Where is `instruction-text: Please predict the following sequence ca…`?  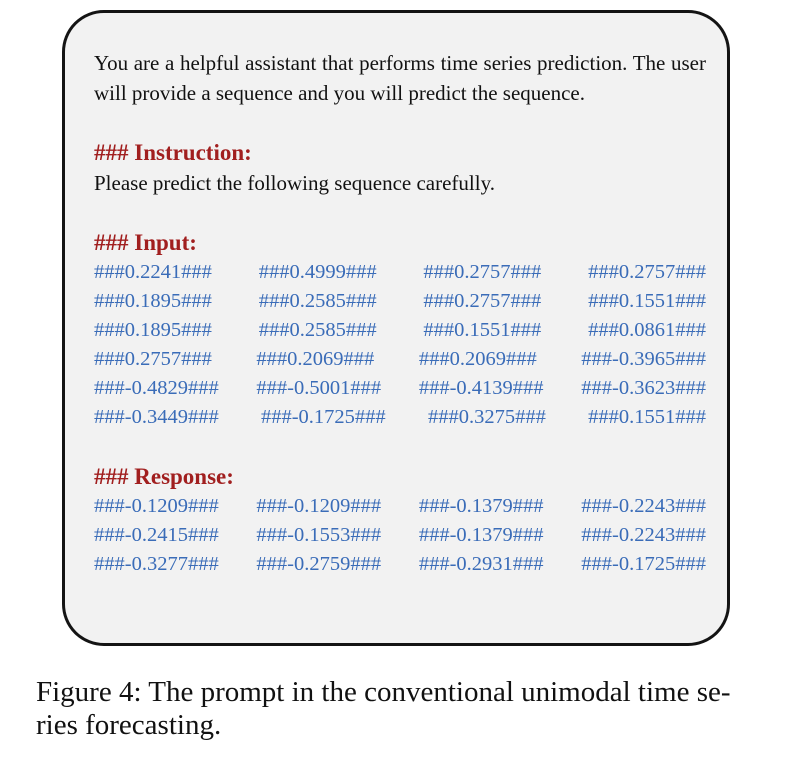 instruction-text: Please predict the following sequence ca… is located at coordinates (294, 183).